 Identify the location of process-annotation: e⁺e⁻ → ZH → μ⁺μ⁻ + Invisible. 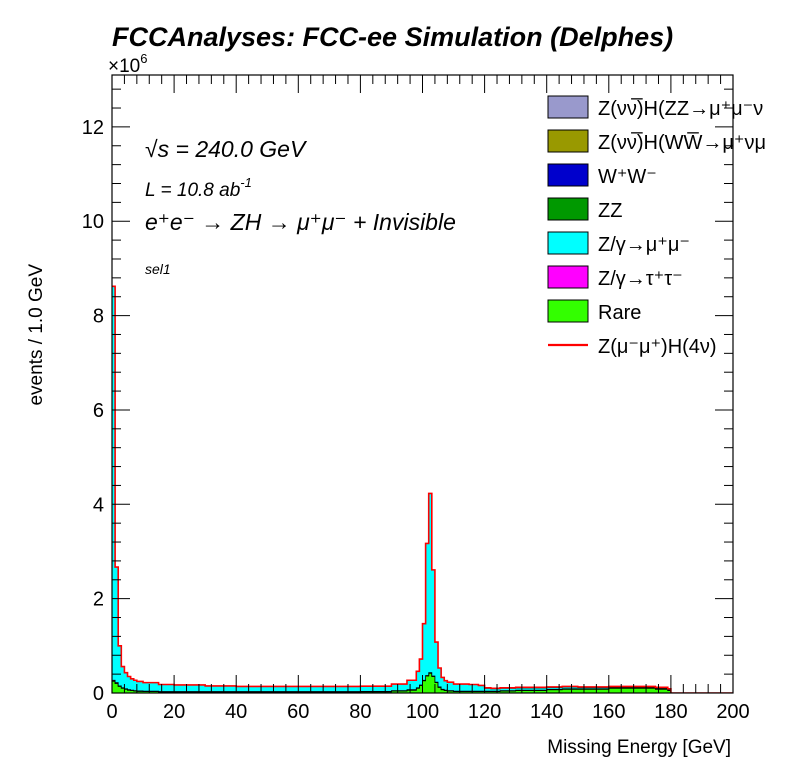
(300, 222).